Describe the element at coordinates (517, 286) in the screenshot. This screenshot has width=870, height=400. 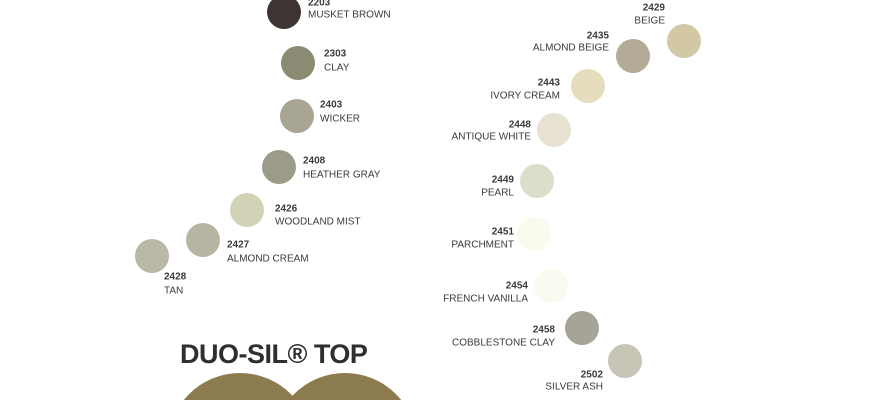
I see `swatch-code: 2454` at that location.